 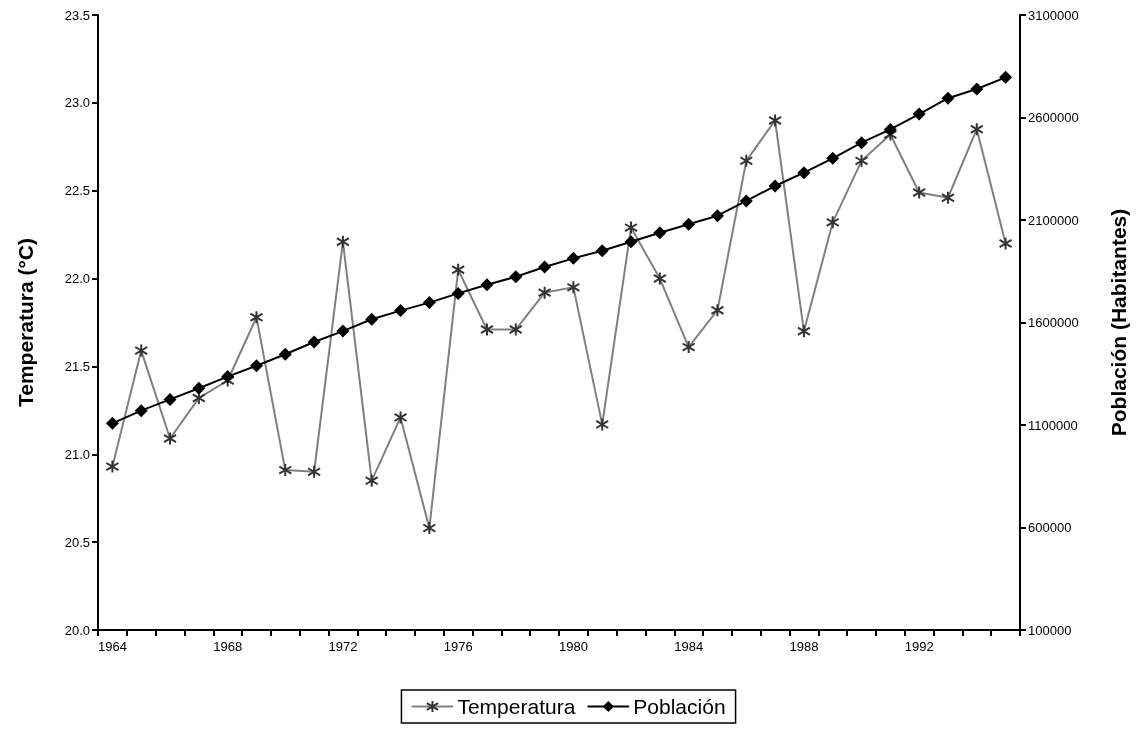 What do you see at coordinates (112, 646) in the screenshot?
I see `x-tick-label: 1964` at bounding box center [112, 646].